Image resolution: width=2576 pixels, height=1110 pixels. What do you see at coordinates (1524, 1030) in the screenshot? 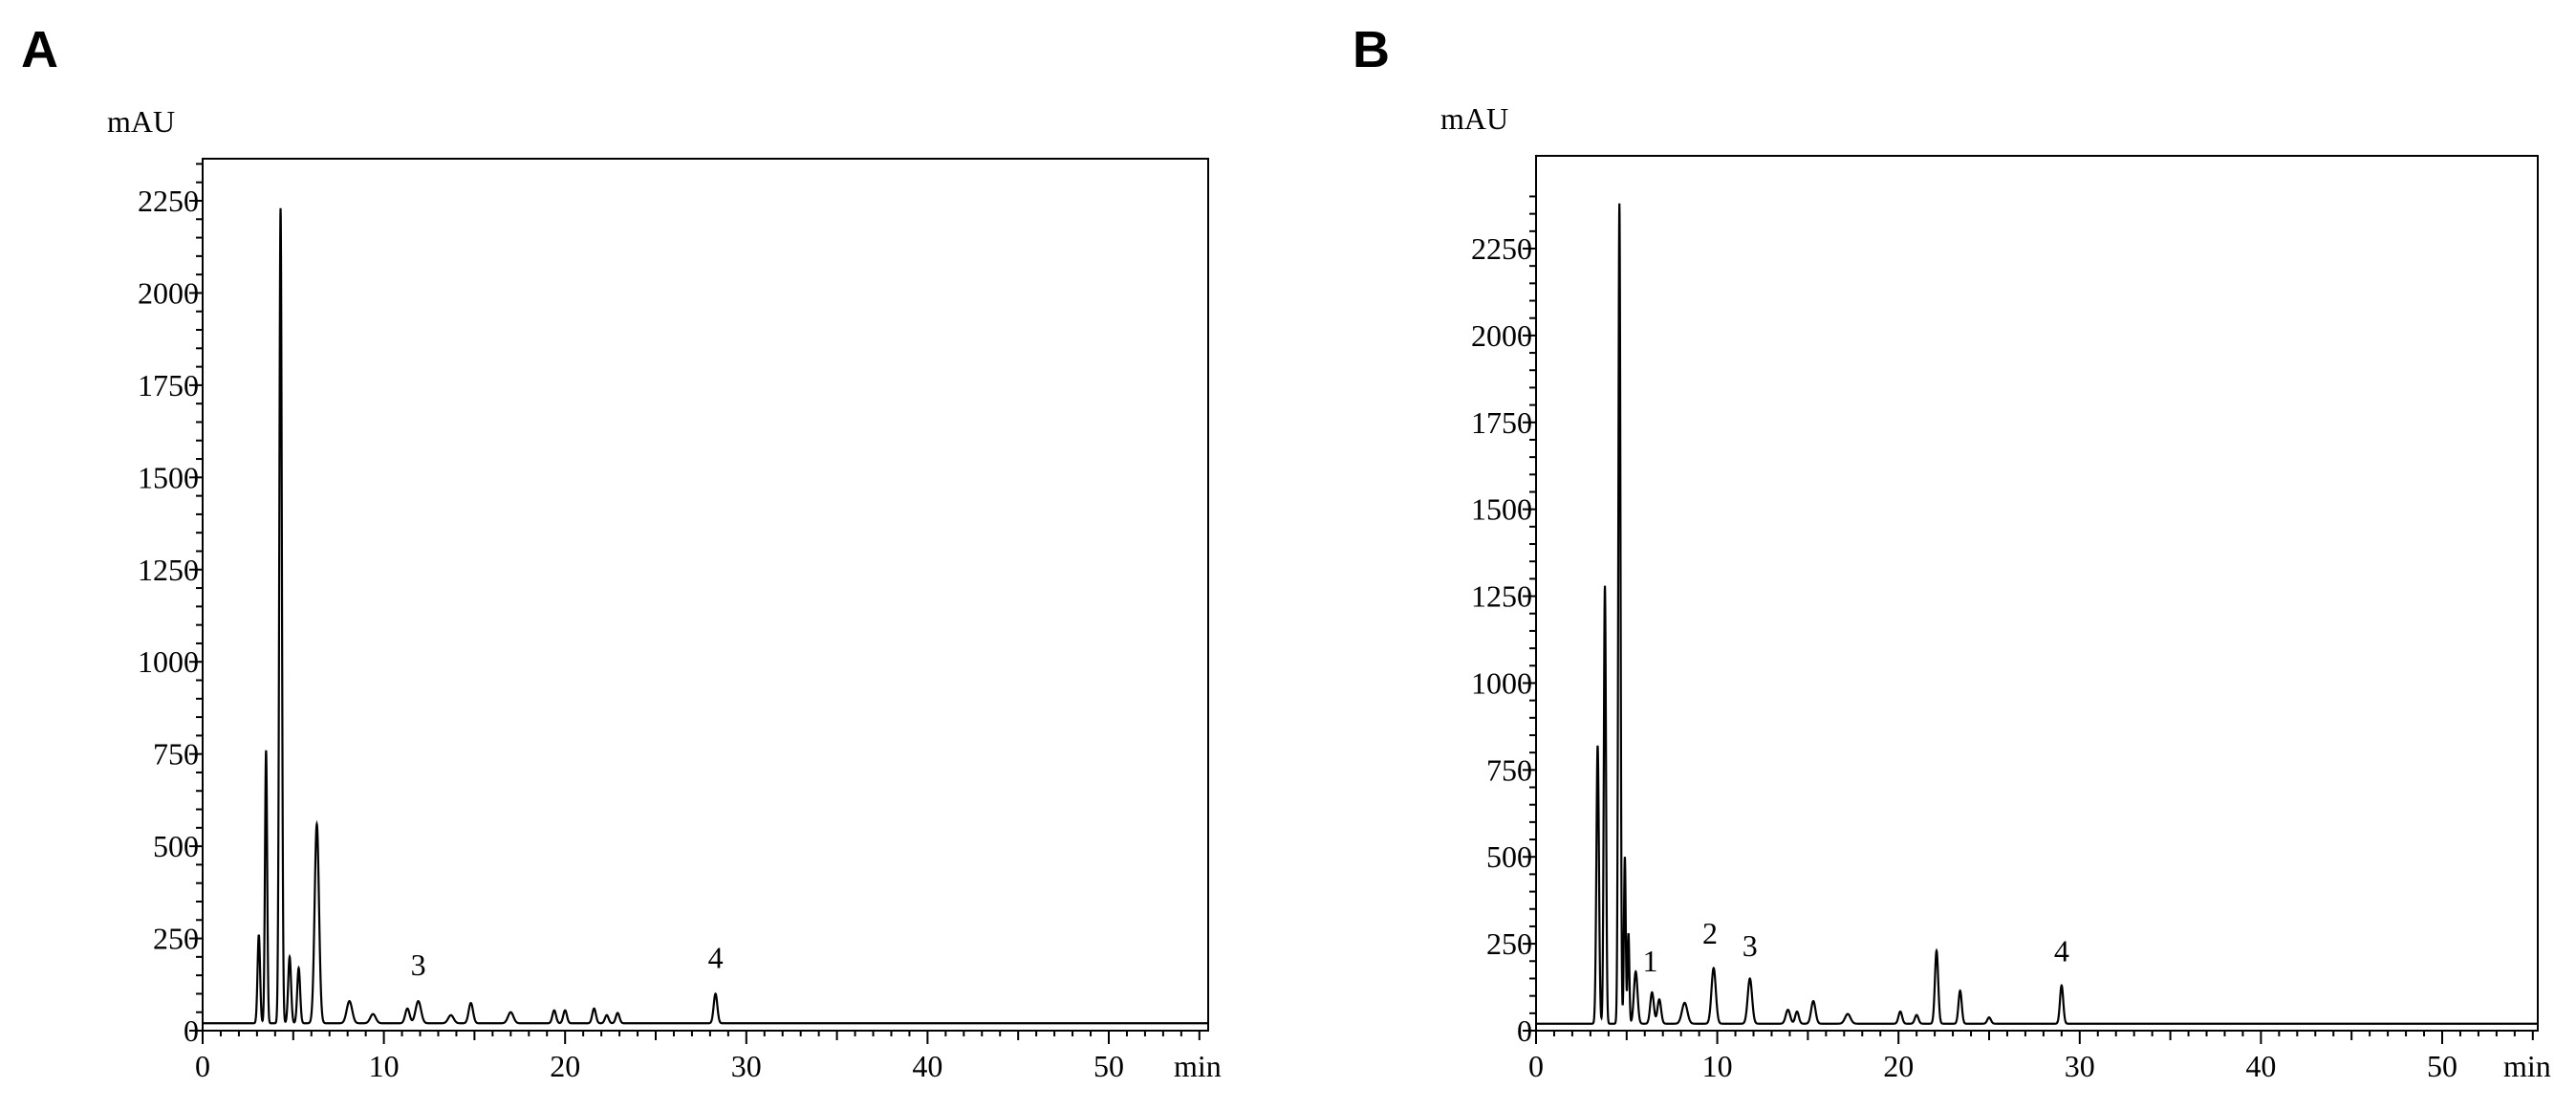
I see `y-tick-label-b: 0` at bounding box center [1524, 1030].